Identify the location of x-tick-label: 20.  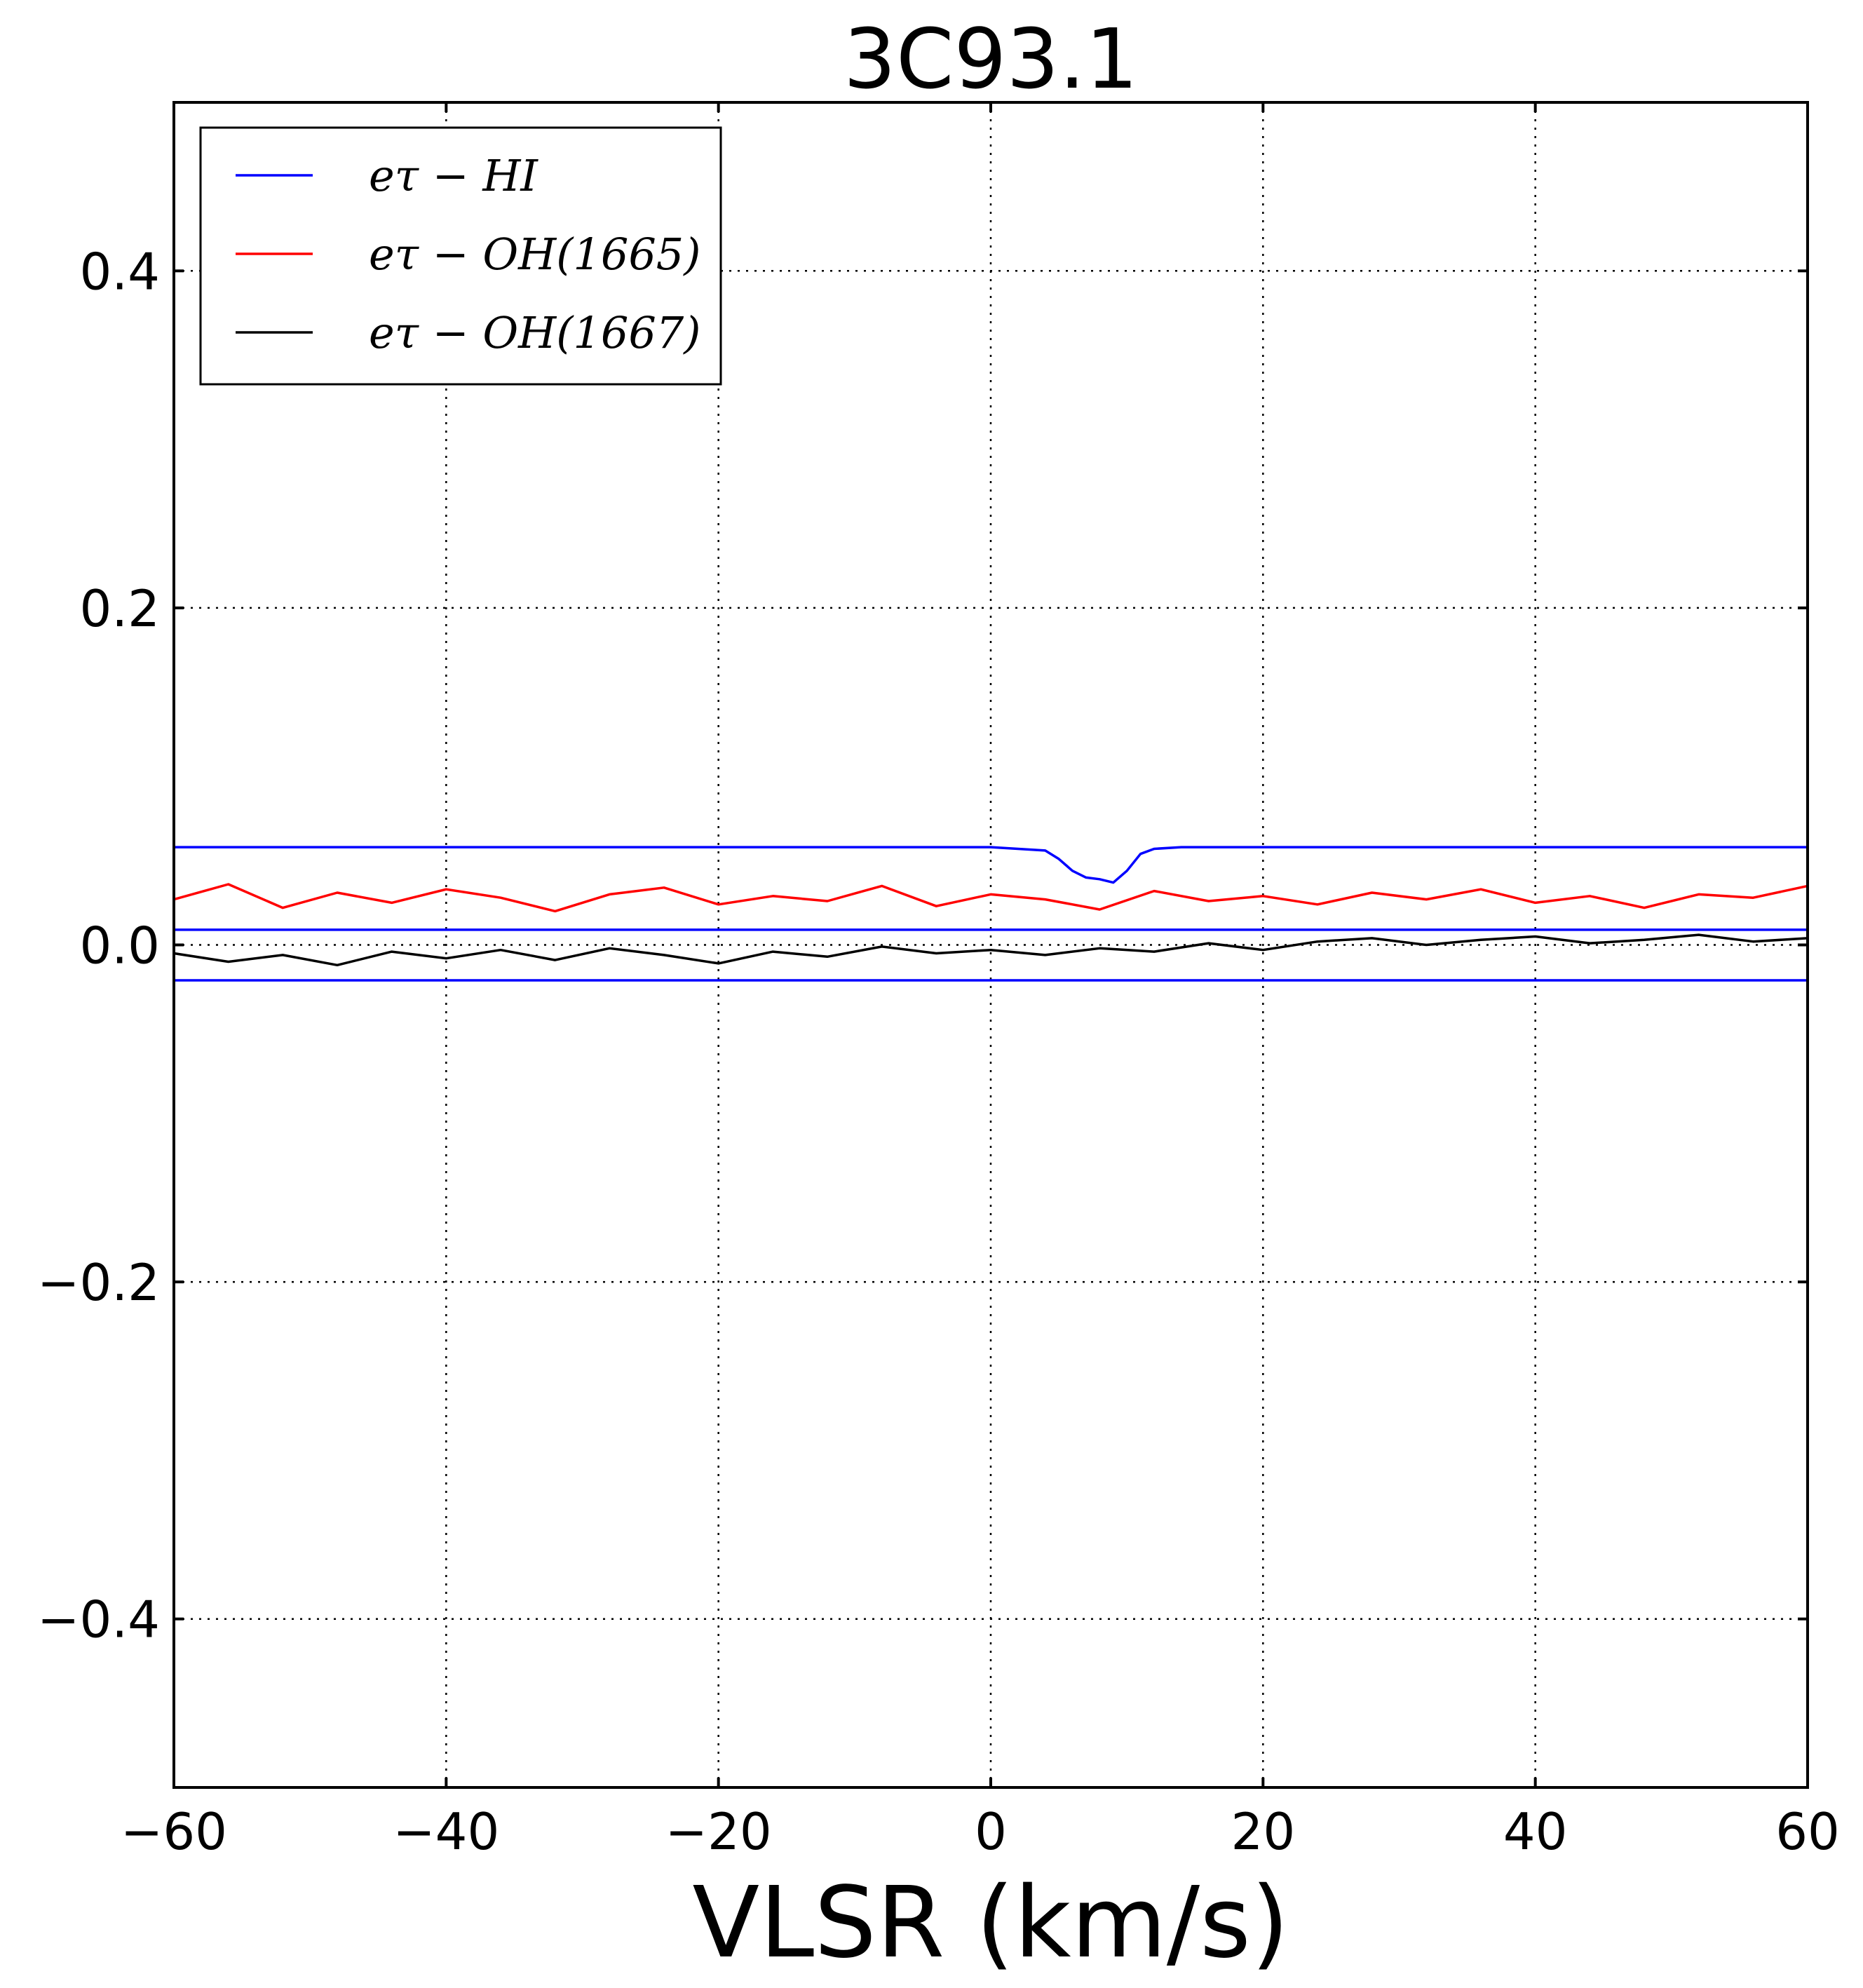
(1263, 1832).